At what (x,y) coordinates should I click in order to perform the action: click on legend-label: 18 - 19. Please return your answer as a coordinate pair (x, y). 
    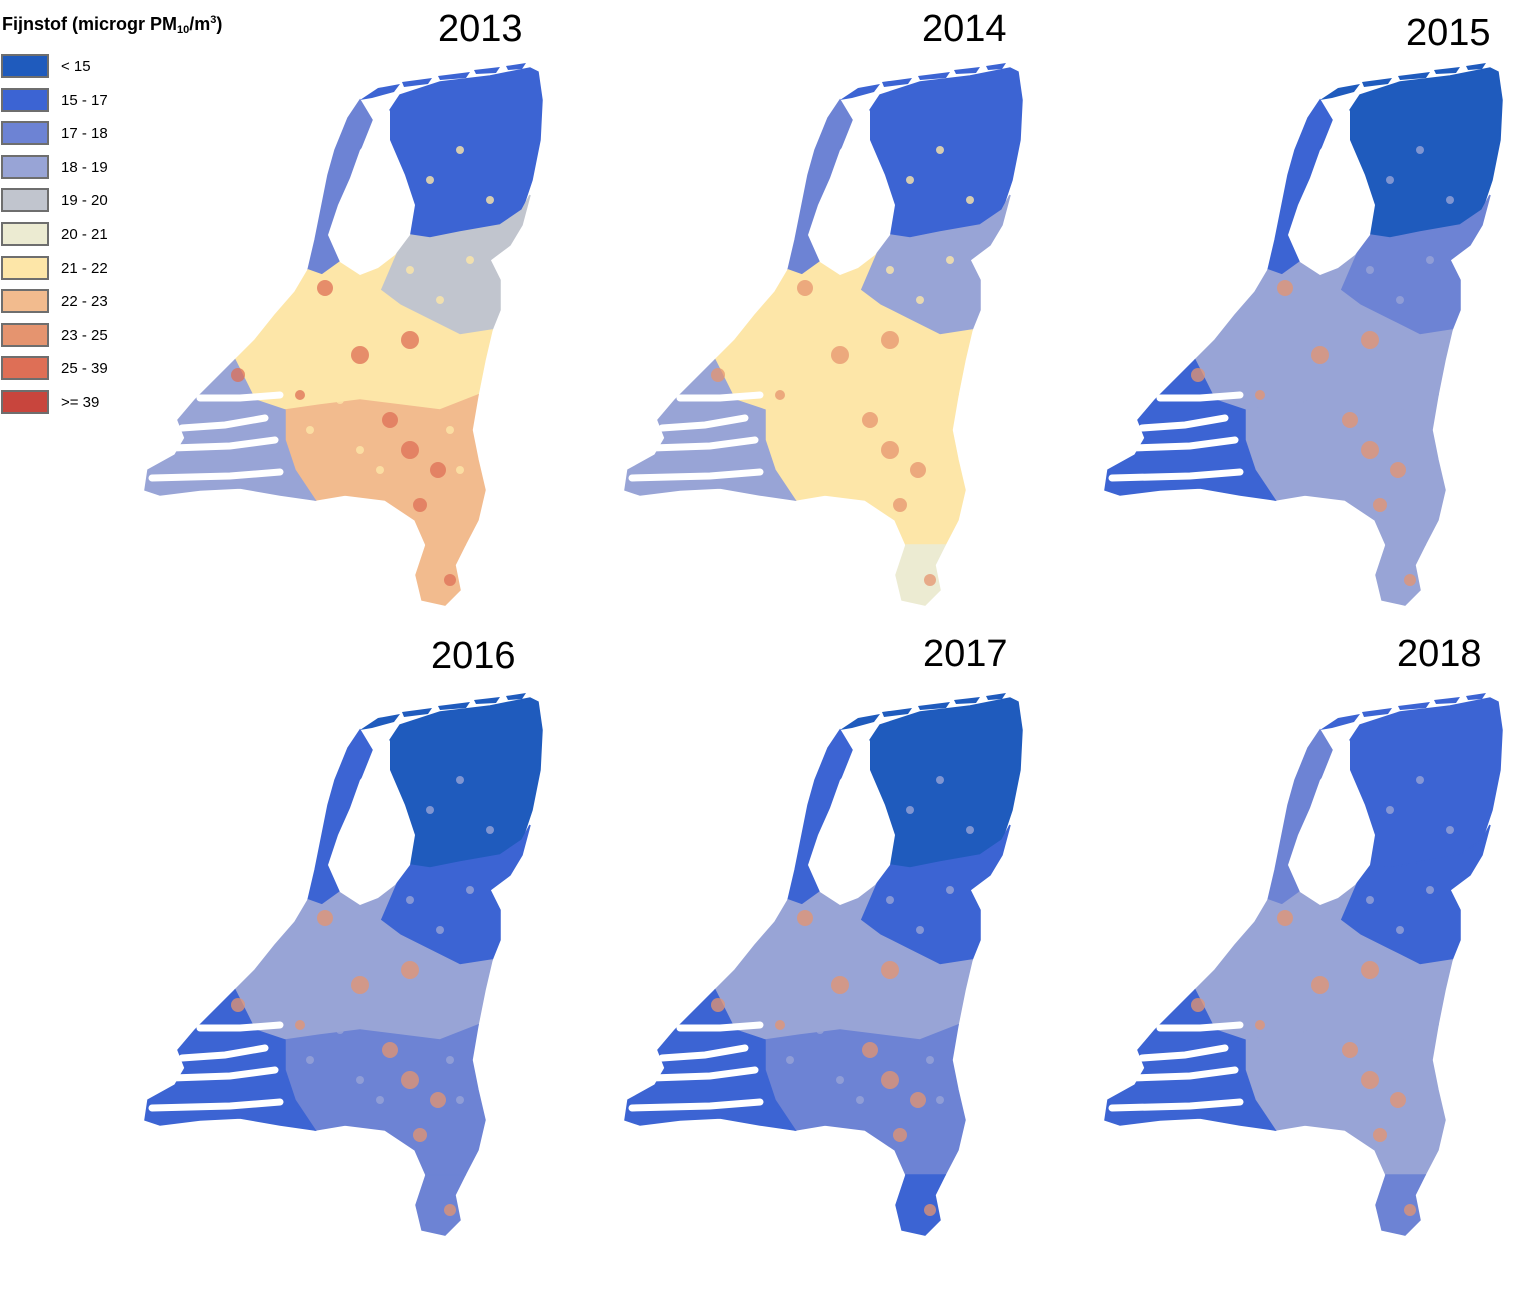
    Looking at the image, I should click on (84, 167).